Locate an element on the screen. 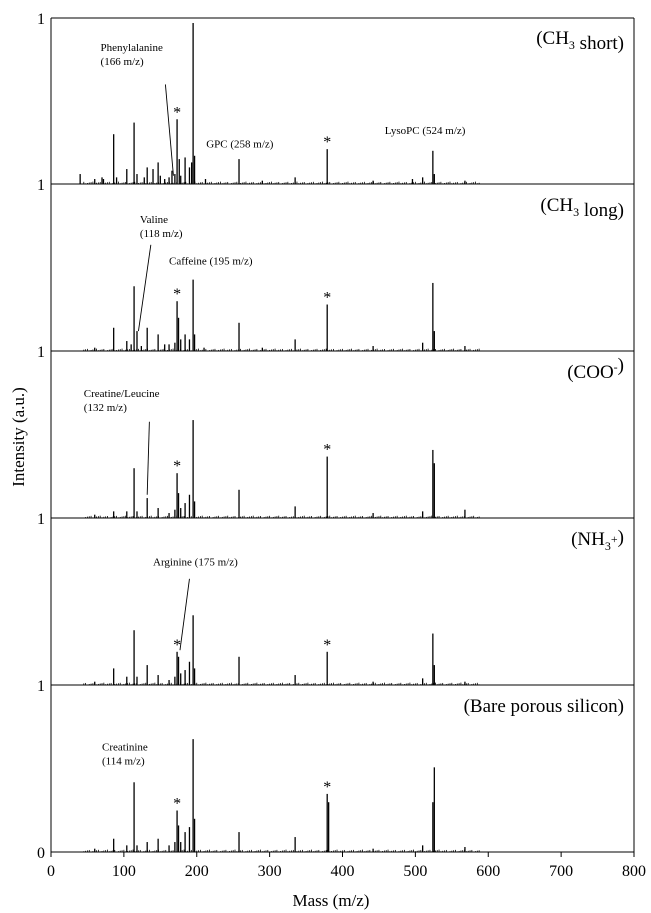 The height and width of the screenshot is (913, 651). peak-annotation-label: Creatine/Leucine is located at coordinates (122, 394).